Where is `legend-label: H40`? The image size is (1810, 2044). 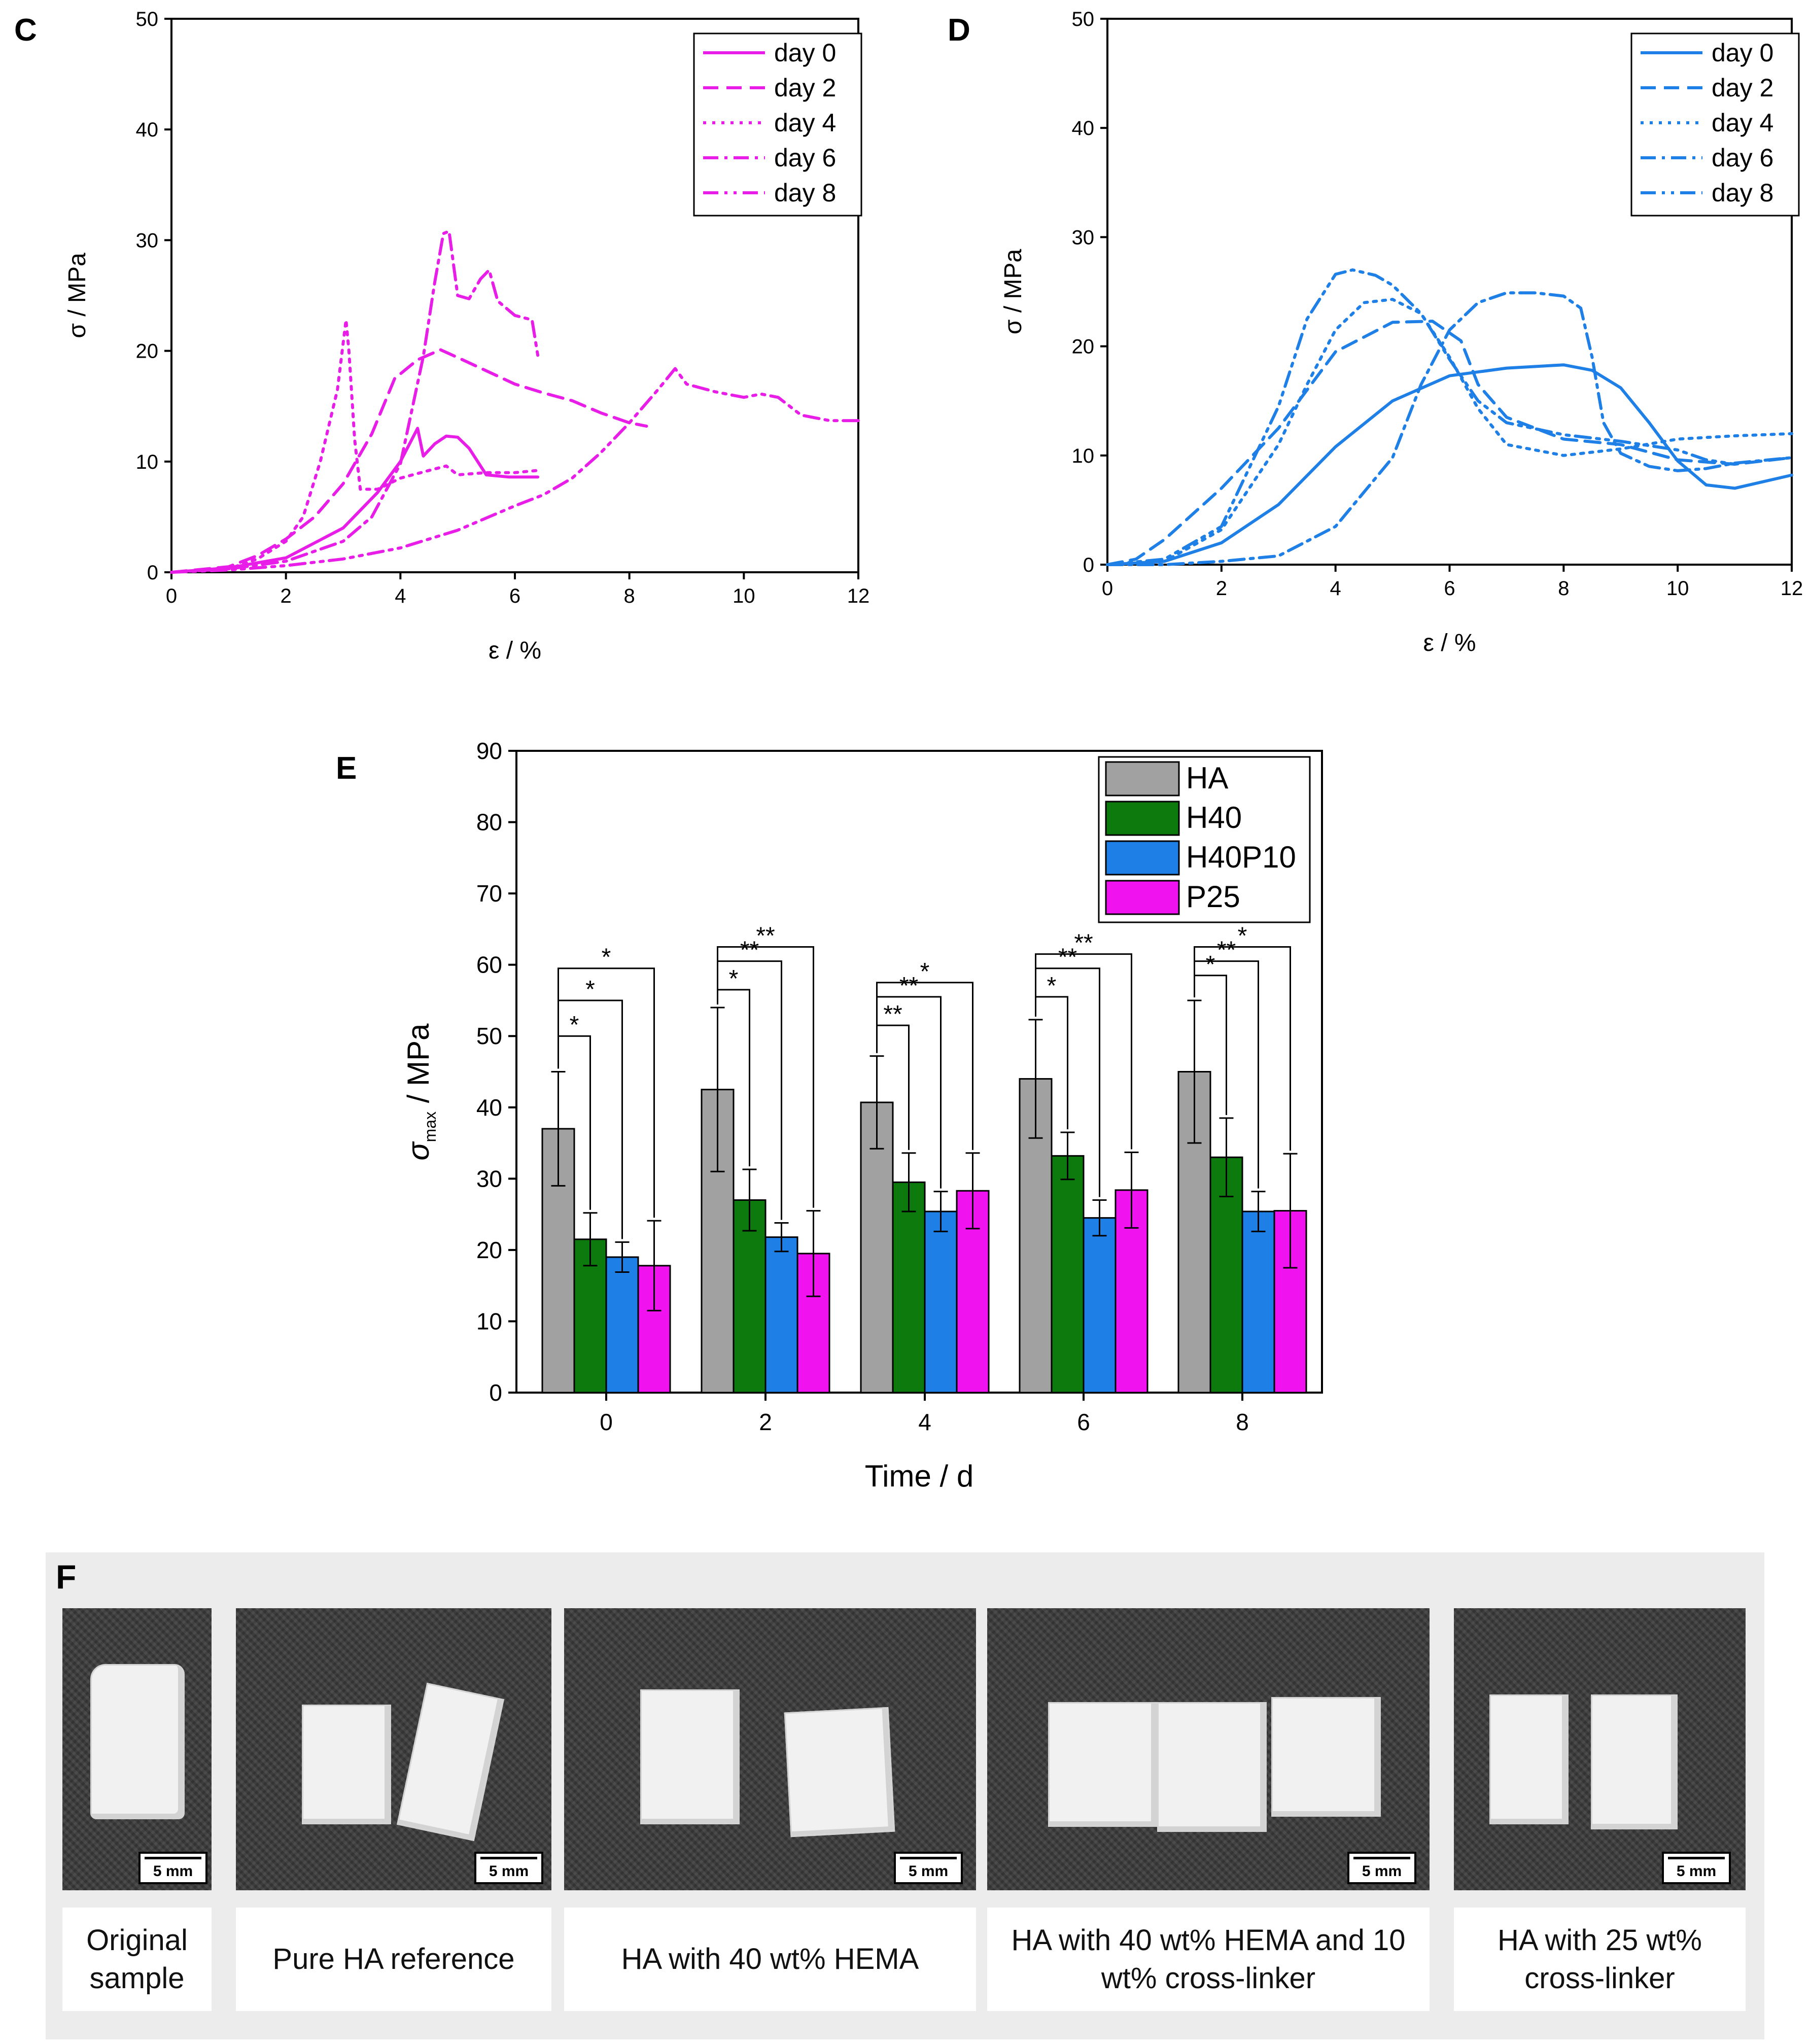 legend-label: H40 is located at coordinates (1214, 818).